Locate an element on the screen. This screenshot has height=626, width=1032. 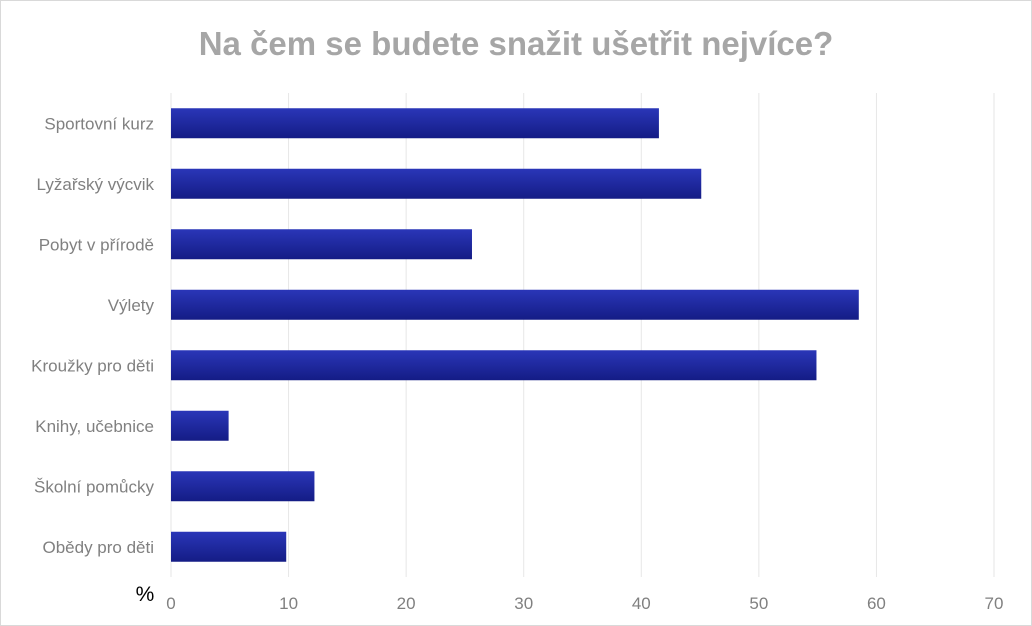
category-label: Sportovní kurz is located at coordinates (99, 123).